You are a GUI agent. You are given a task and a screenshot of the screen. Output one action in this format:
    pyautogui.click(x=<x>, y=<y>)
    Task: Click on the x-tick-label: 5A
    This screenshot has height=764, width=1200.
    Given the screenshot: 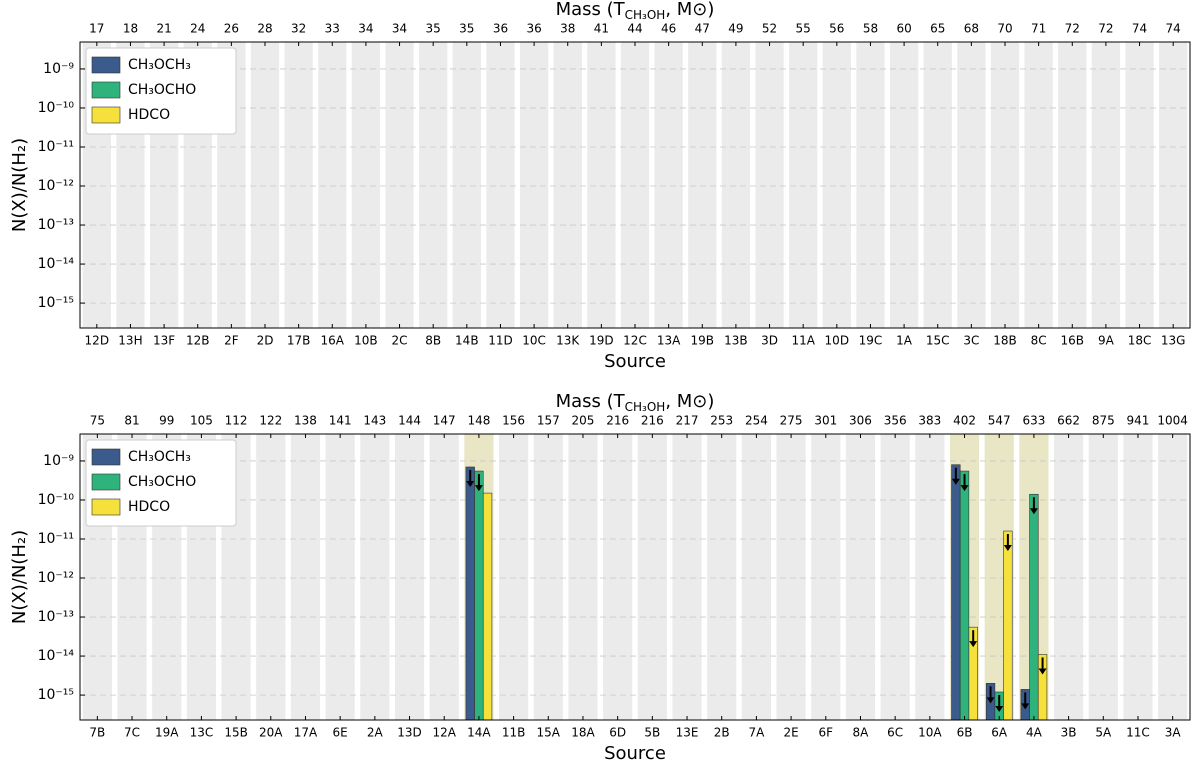 What is the action you would take?
    pyautogui.click(x=1103, y=733)
    